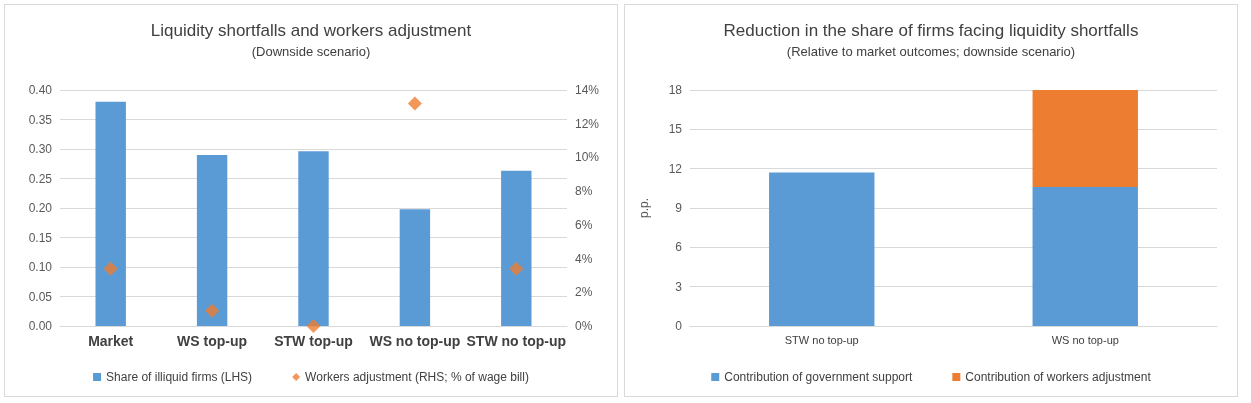 Image resolution: width=1251 pixels, height=403 pixels. Describe the element at coordinates (40, 296) in the screenshot. I see `y-tick-label: 0.05` at that location.